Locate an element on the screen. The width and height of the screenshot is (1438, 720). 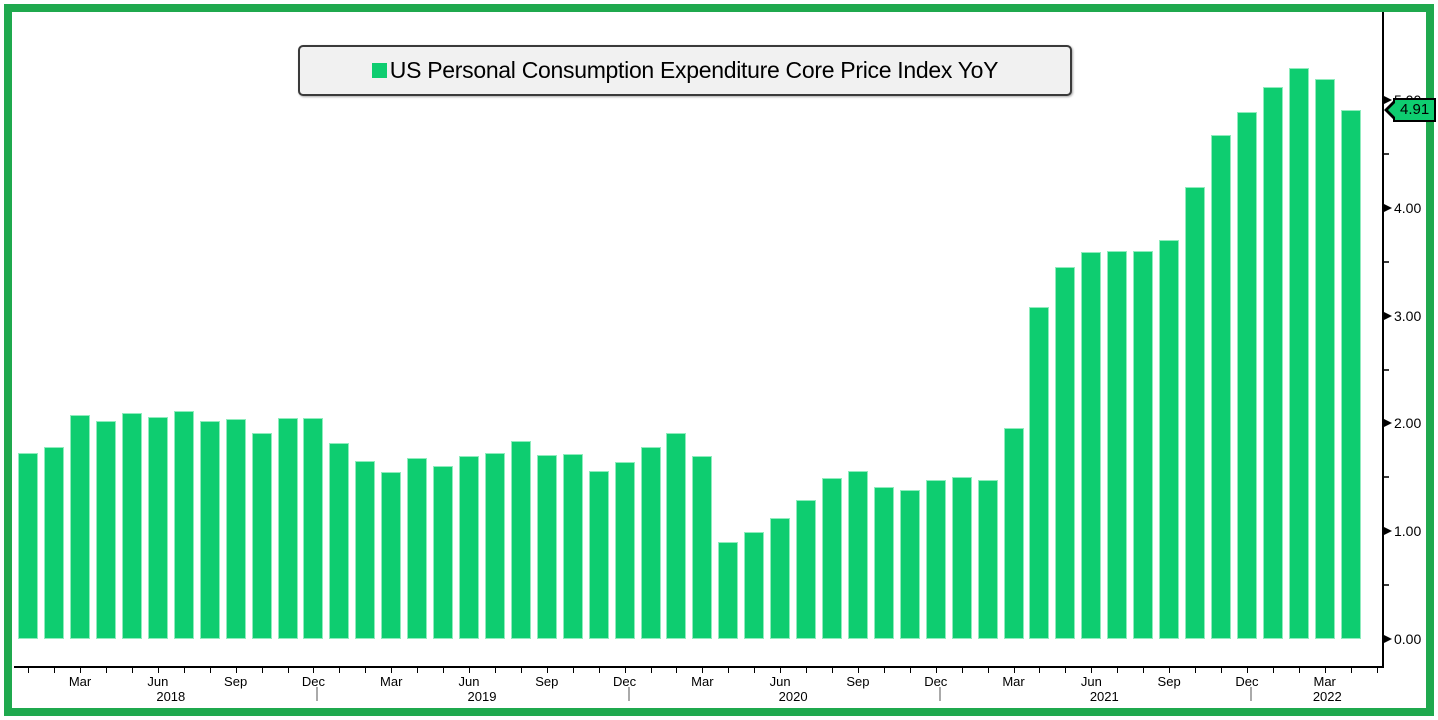
x-year-label: 2022 is located at coordinates (1327, 696).